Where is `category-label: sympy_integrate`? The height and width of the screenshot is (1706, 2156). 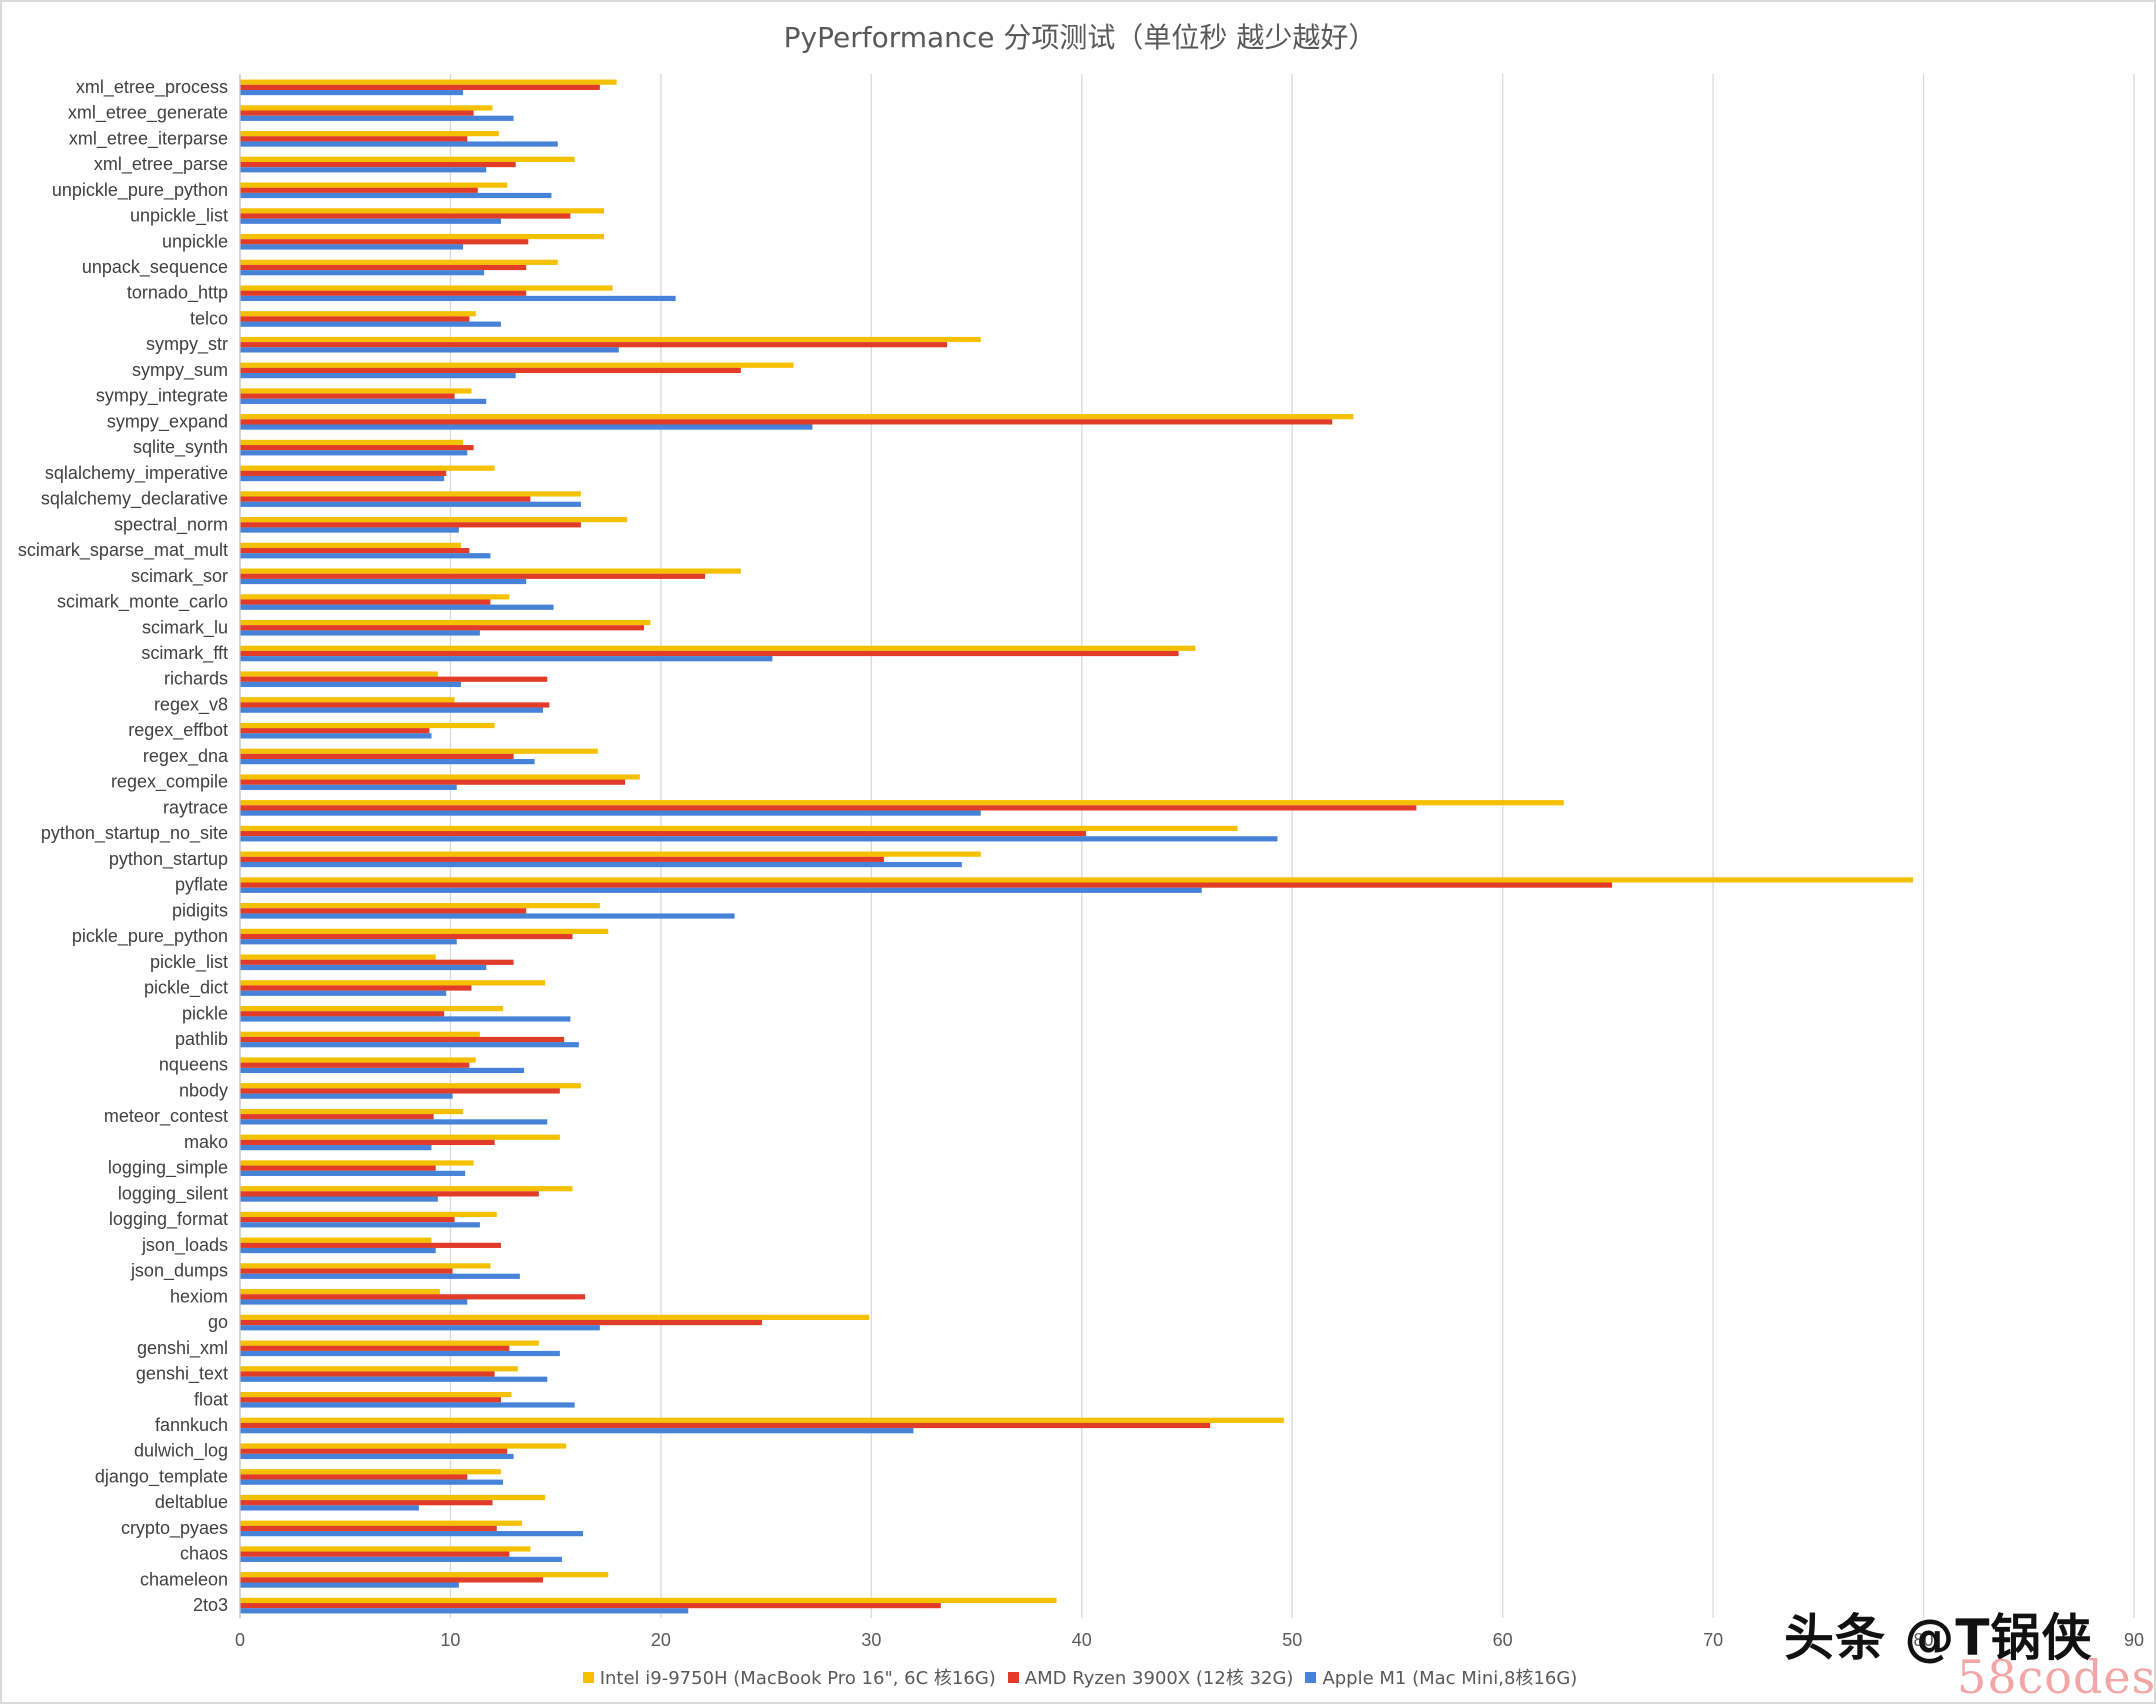 category-label: sympy_integrate is located at coordinates (162, 396).